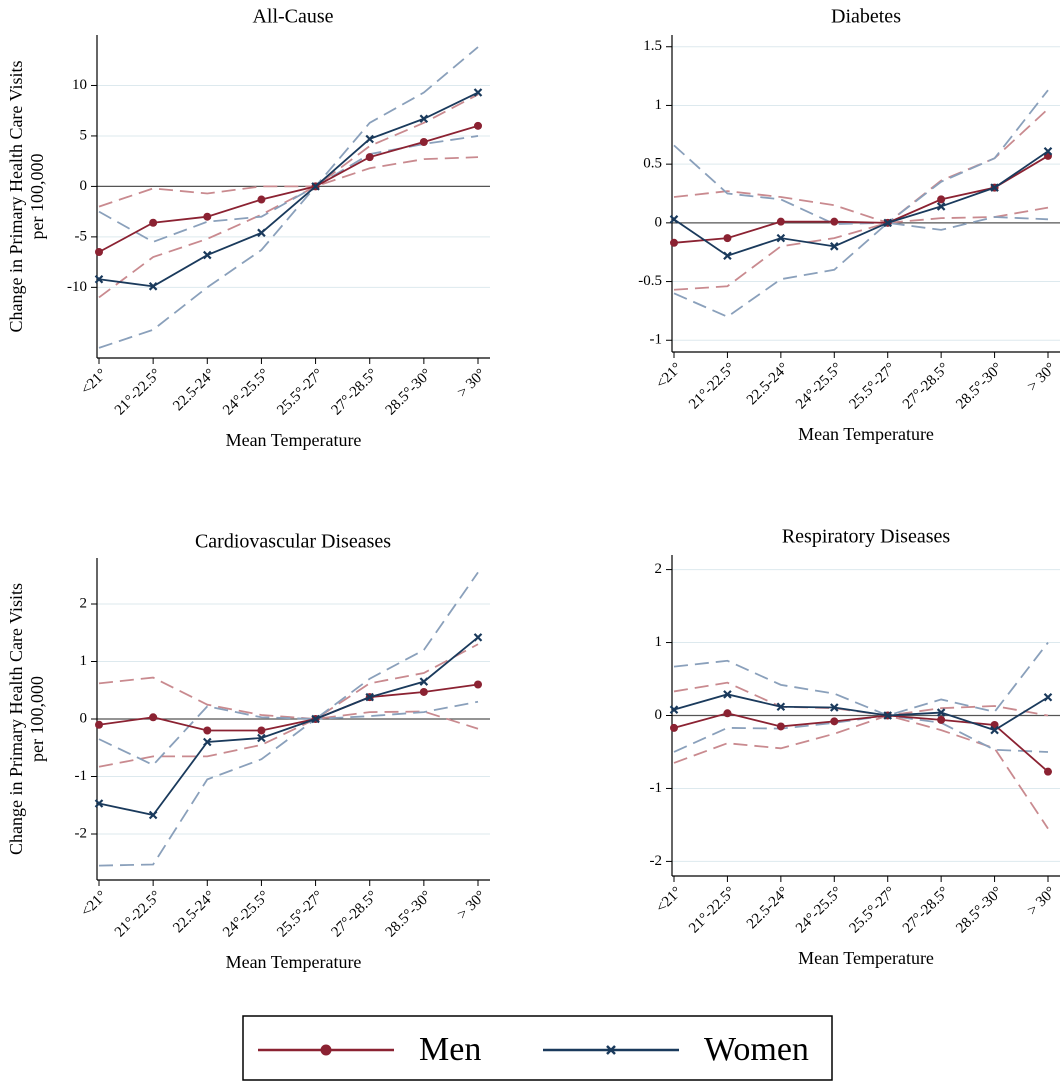 The image size is (1062, 1081). I want to click on panel-title: All-Cause, so click(292, 17).